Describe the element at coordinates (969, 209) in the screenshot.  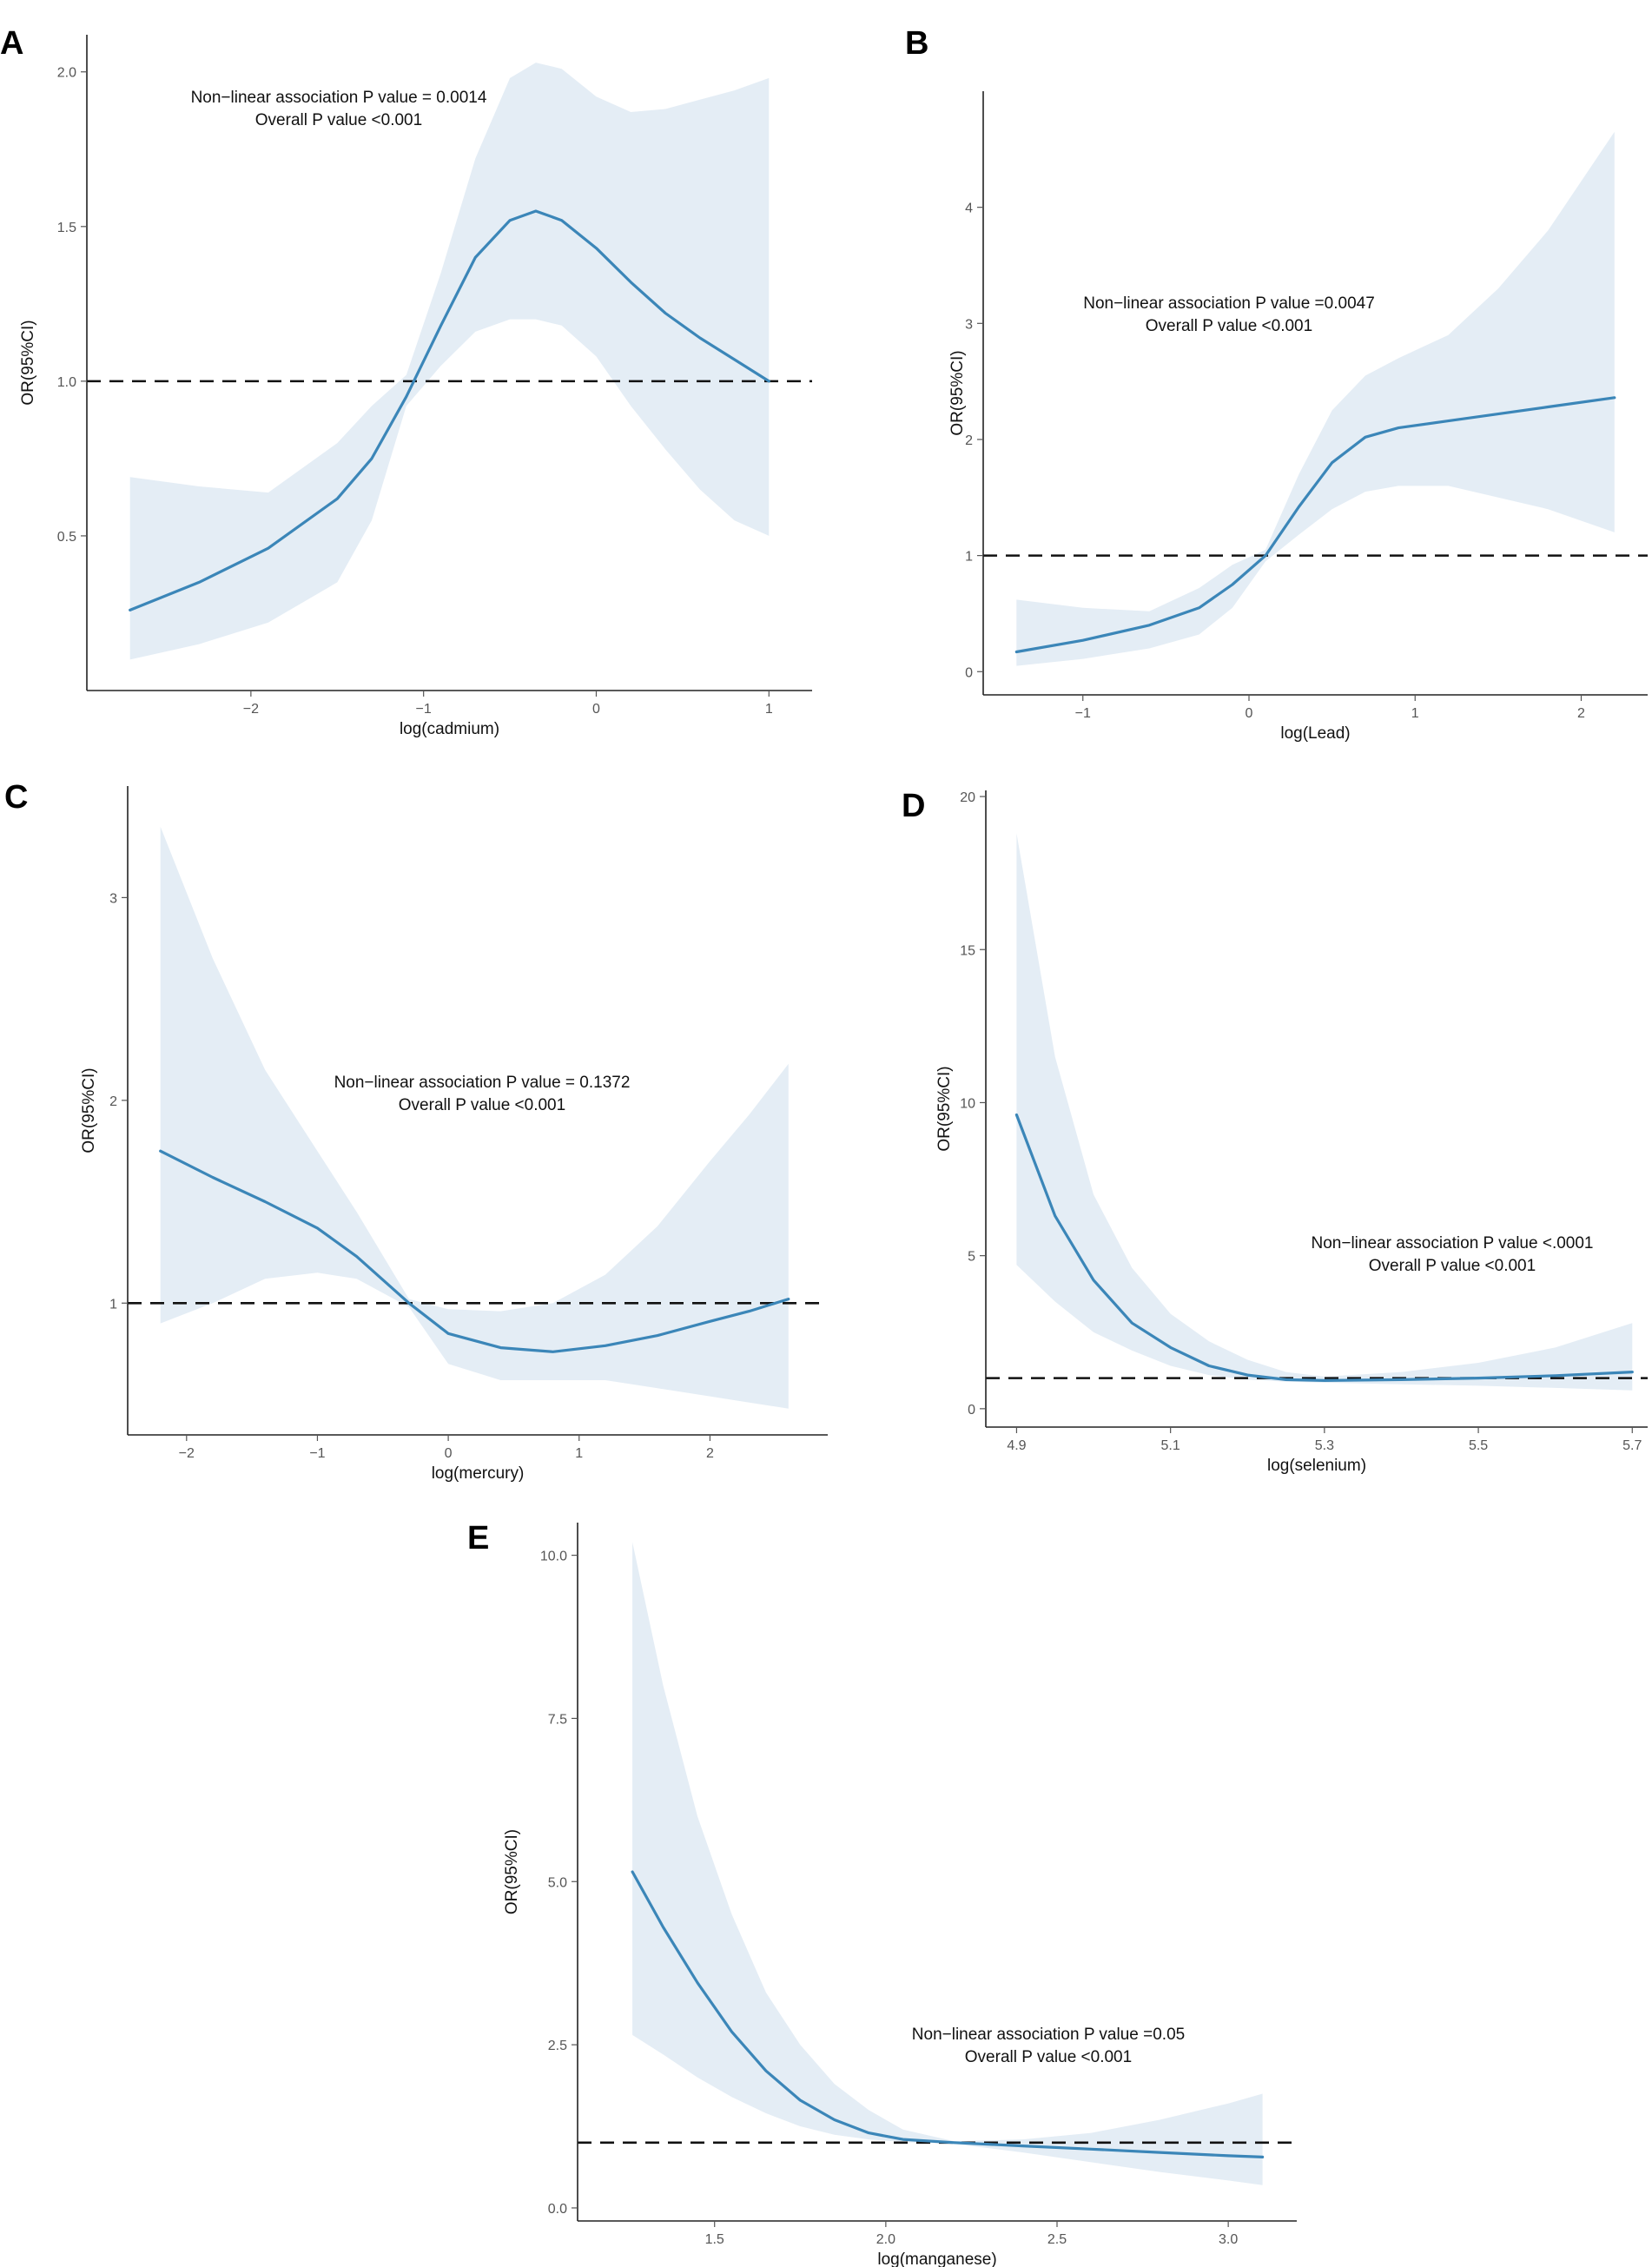
I see `y-tick-label: 4` at that location.